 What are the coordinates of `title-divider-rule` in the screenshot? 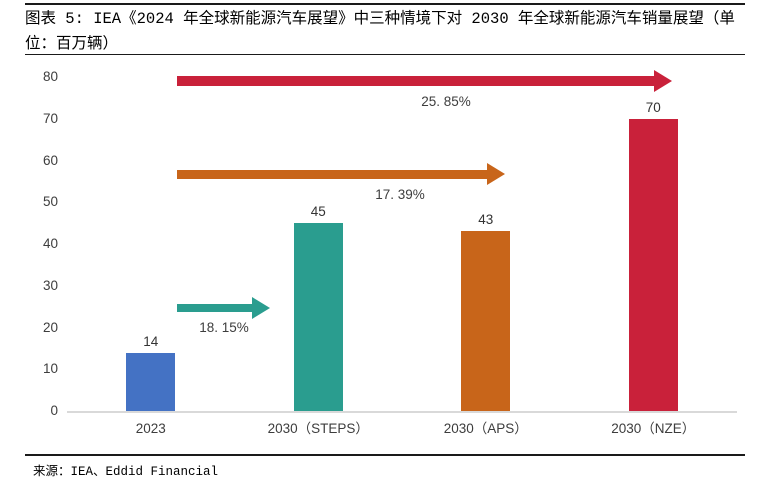 It's located at (385, 54).